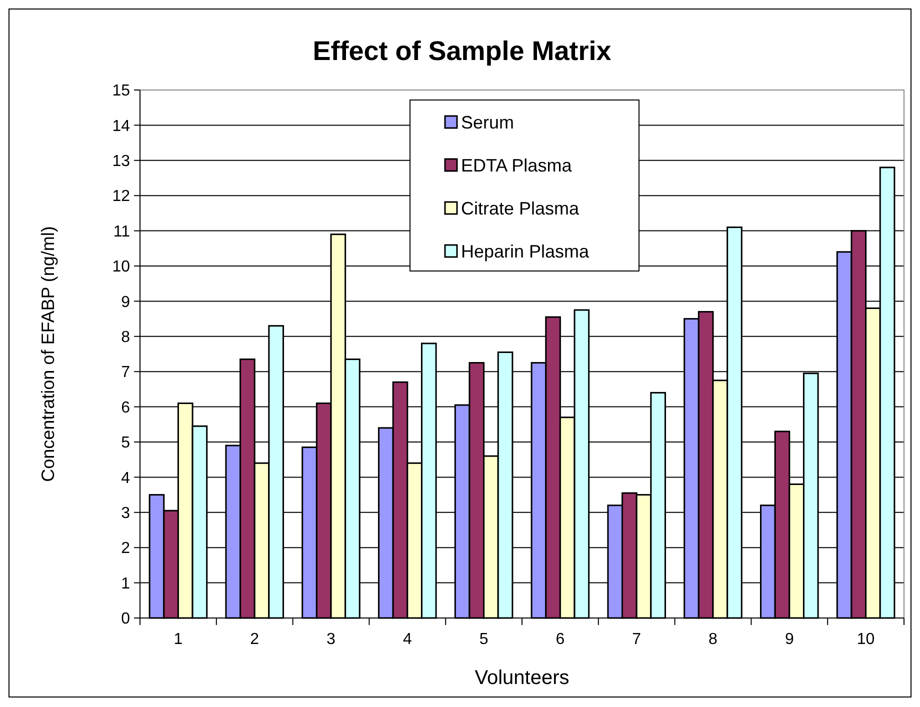 The image size is (920, 707). Describe the element at coordinates (121, 197) in the screenshot. I see `y-tick-label: 12` at that location.